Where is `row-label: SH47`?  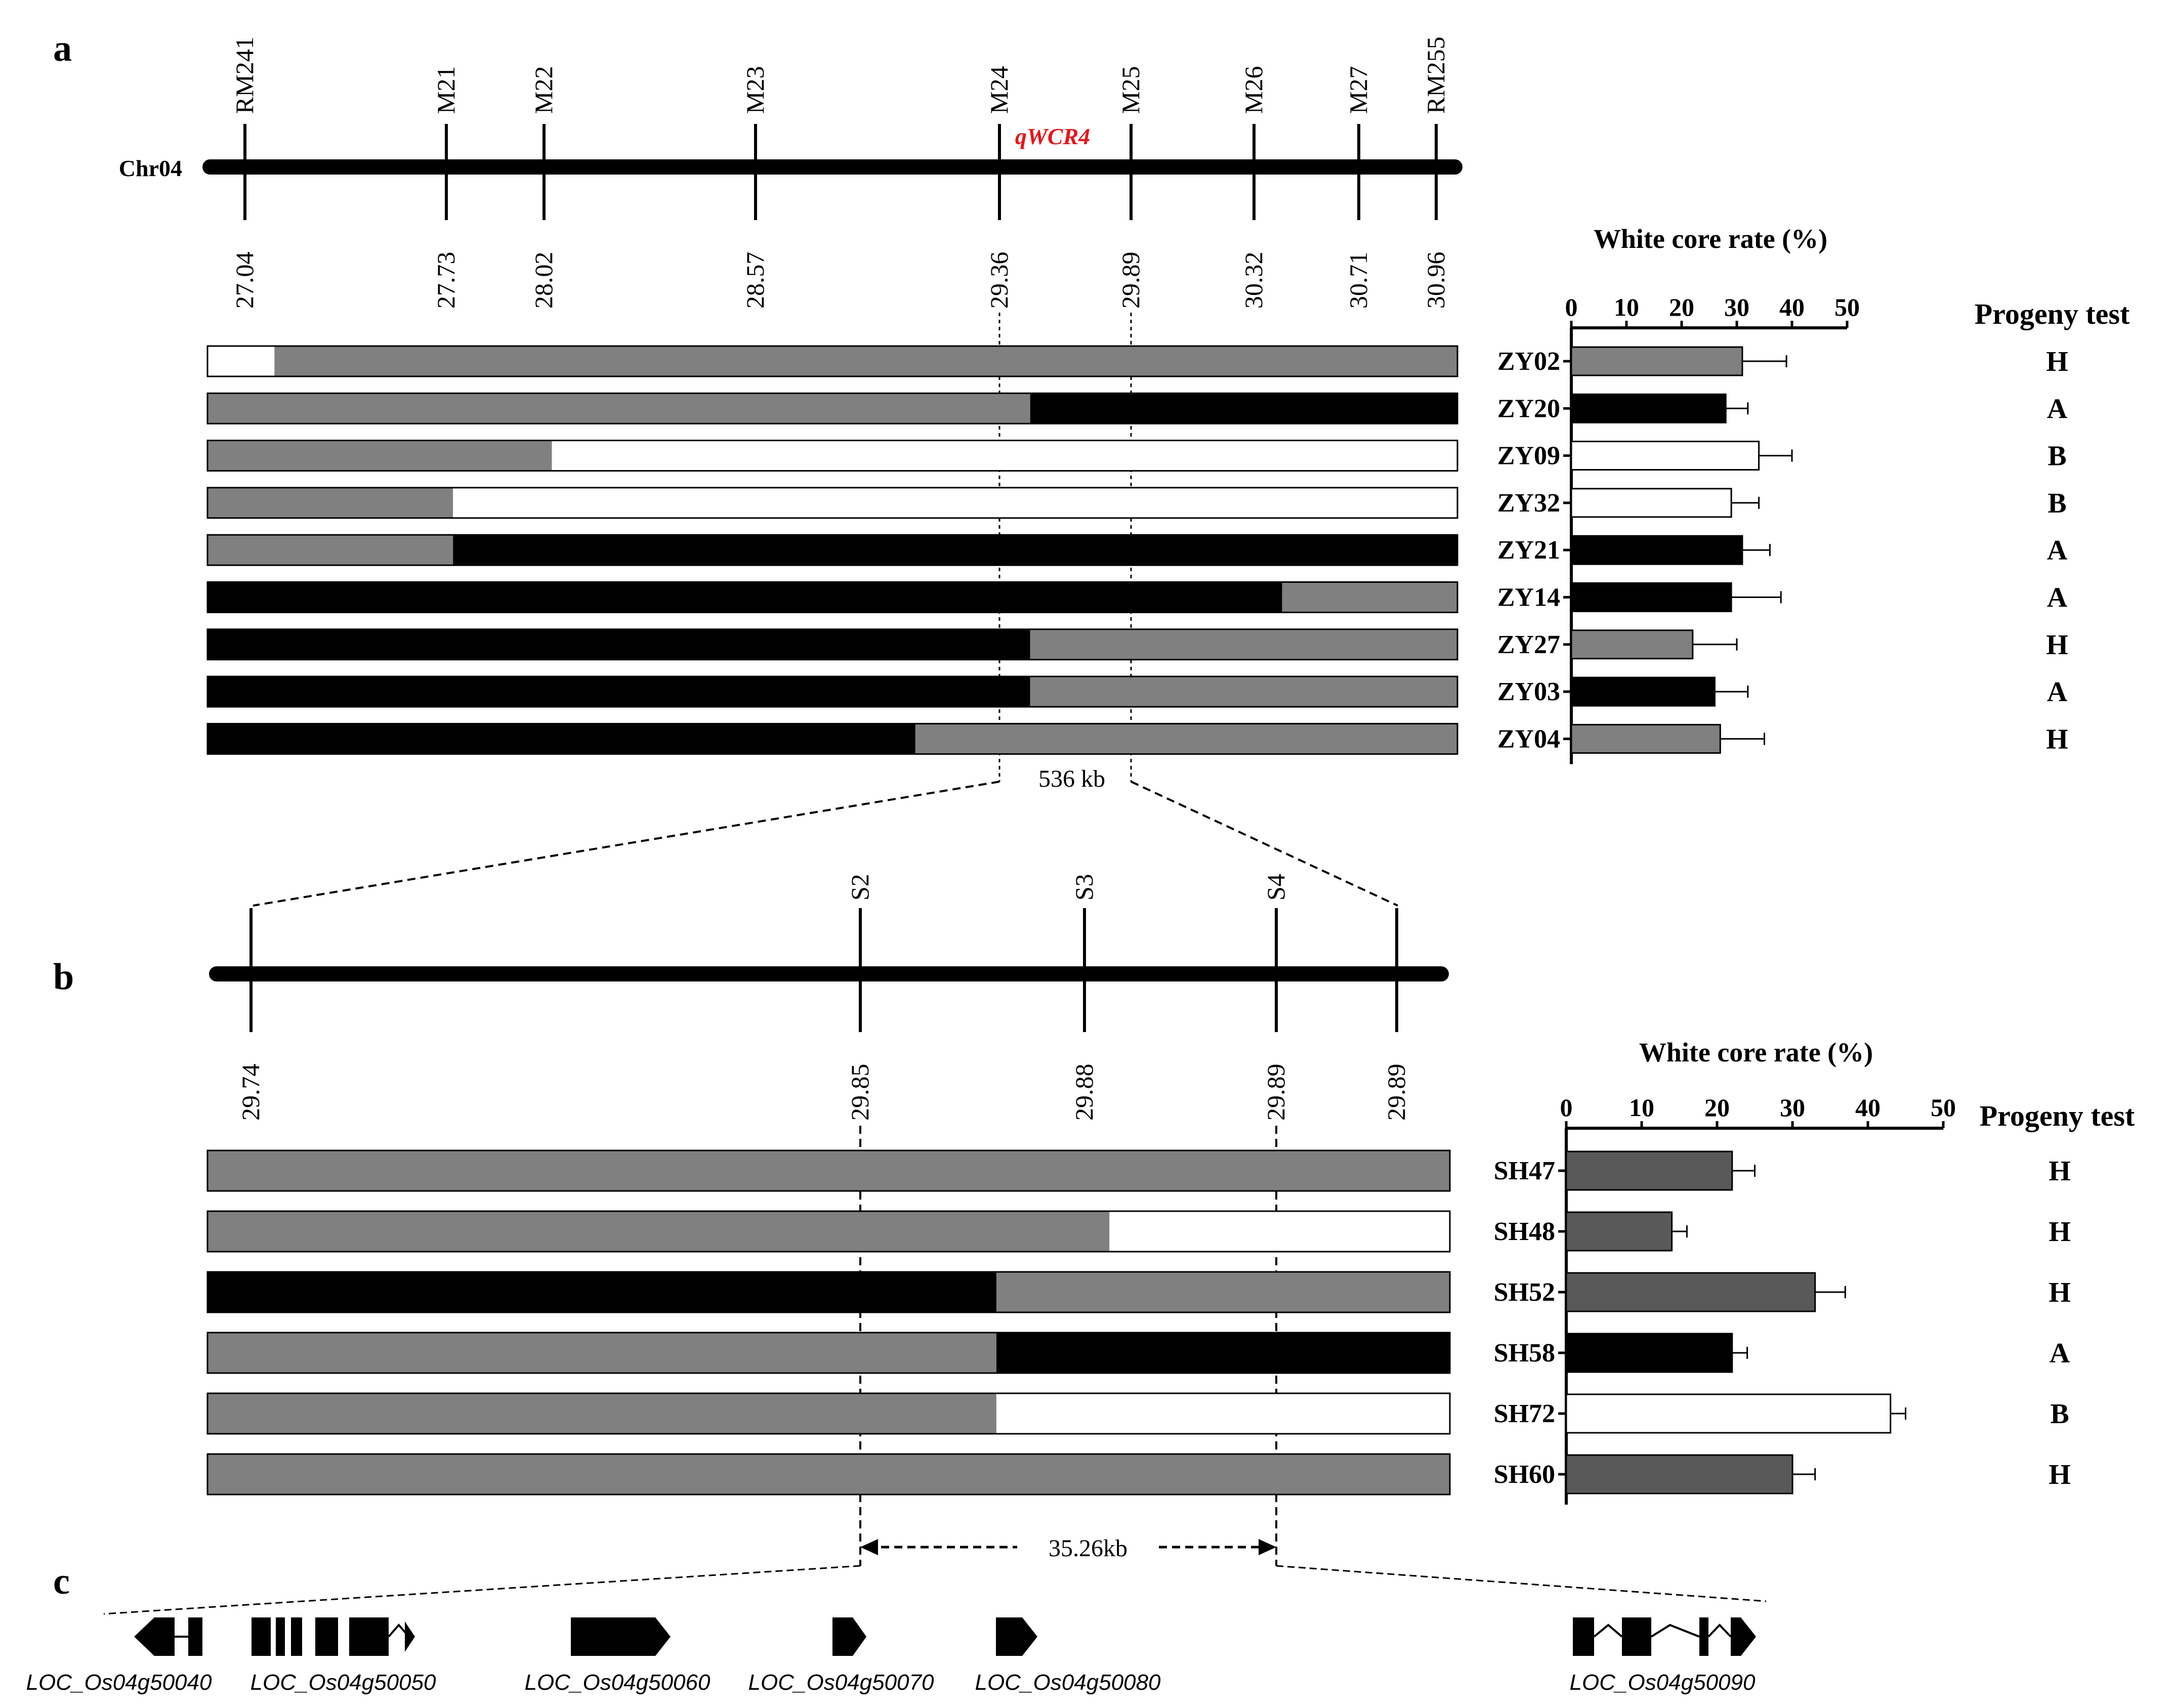
row-label: SH47 is located at coordinates (1524, 1171).